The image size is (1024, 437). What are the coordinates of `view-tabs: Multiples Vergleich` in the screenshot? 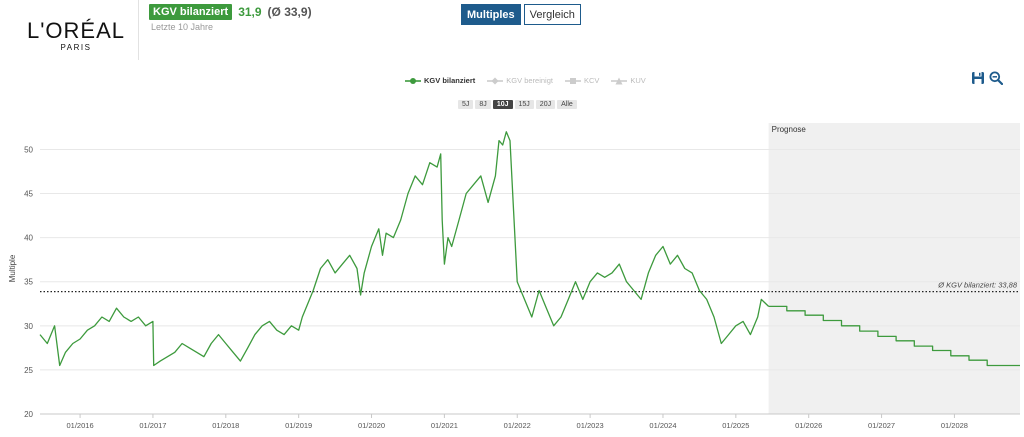 It's located at (521, 14).